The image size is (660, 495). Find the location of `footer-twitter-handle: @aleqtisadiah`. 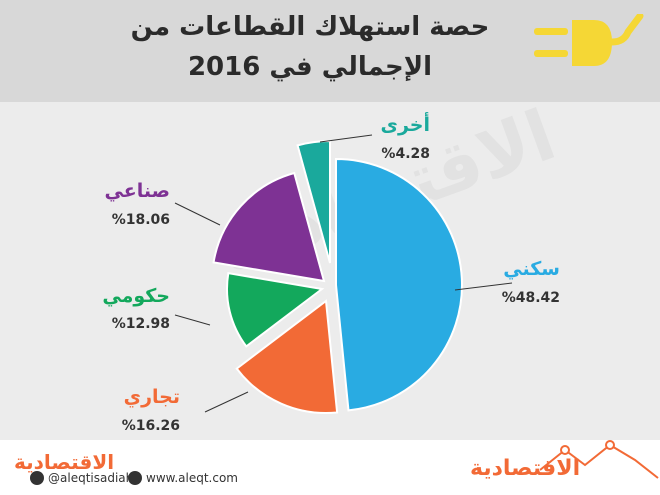

footer-twitter-handle: @aleqtisadiah is located at coordinates (91, 478).